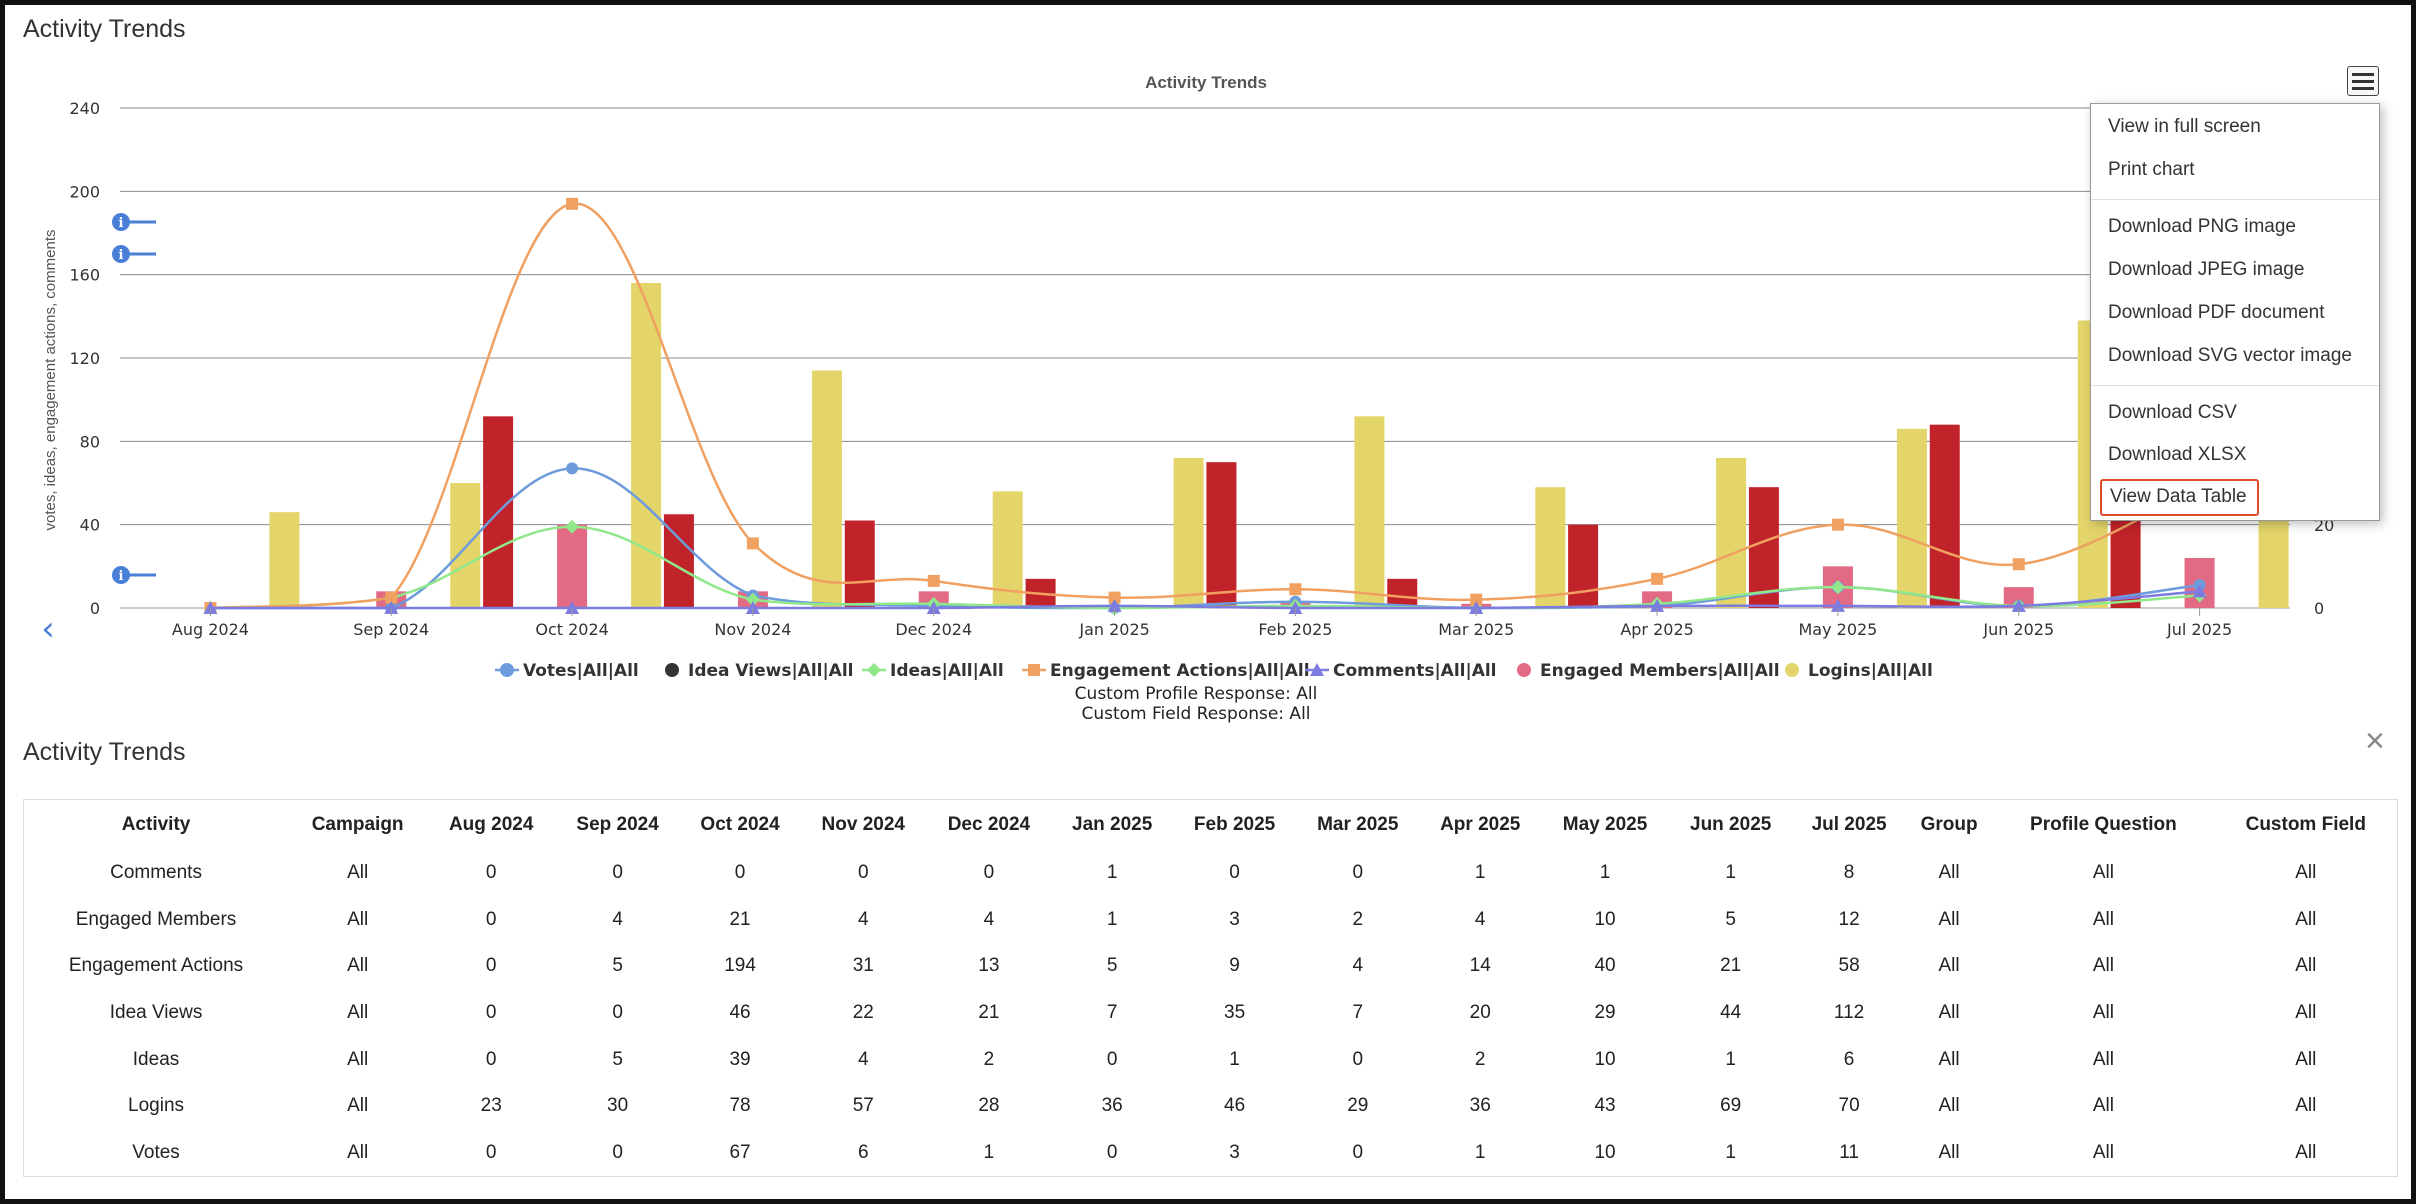  Describe the element at coordinates (863, 1106) in the screenshot. I see `table-cell: 57` at that location.